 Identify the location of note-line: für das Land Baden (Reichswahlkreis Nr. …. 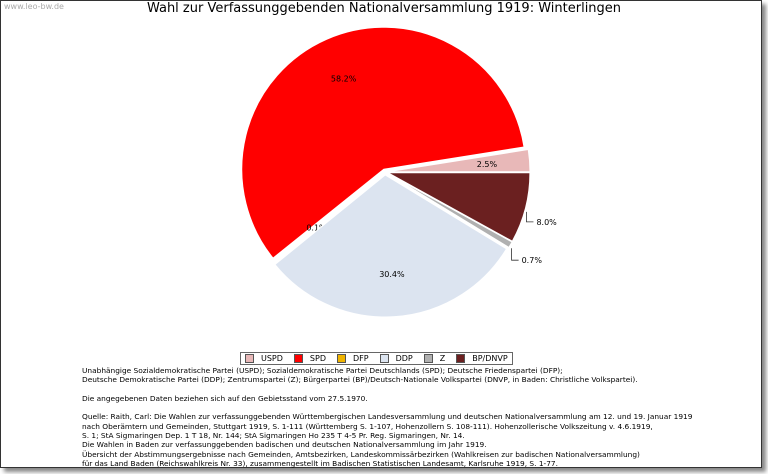
(320, 463).